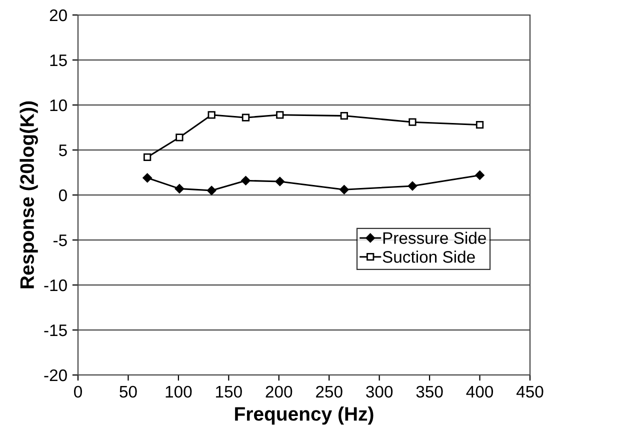 The height and width of the screenshot is (448, 640). Describe the element at coordinates (60, 240) in the screenshot. I see `y-tick-label: -5` at that location.